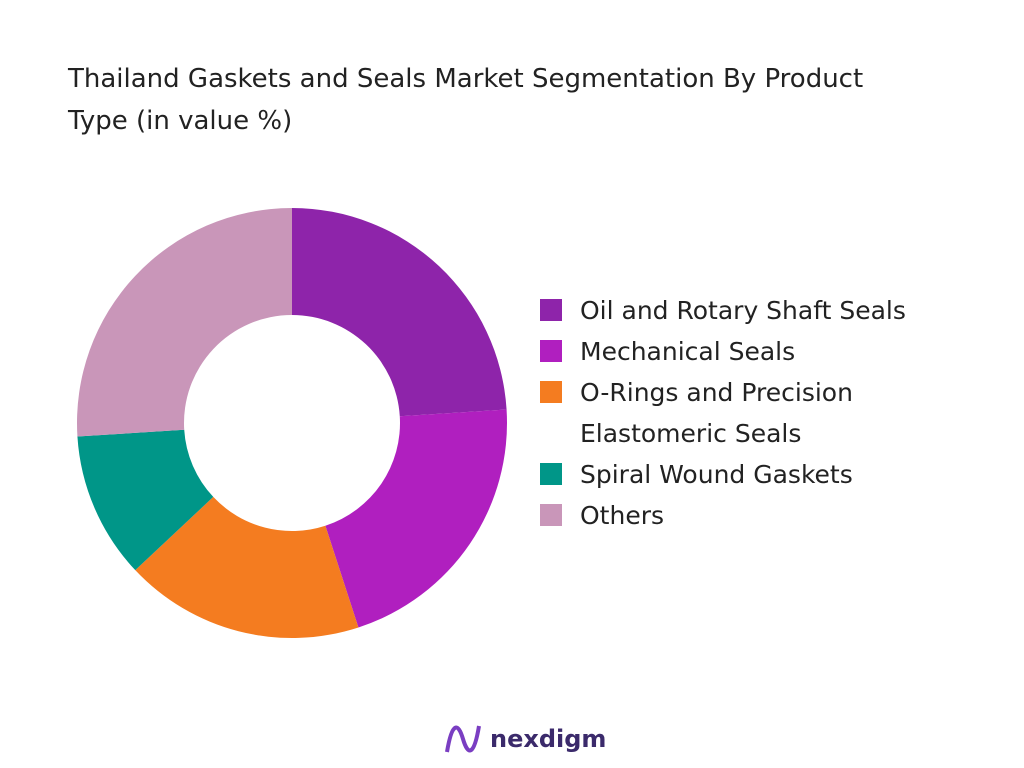  I want to click on legend-item: Others, so click(750, 515).